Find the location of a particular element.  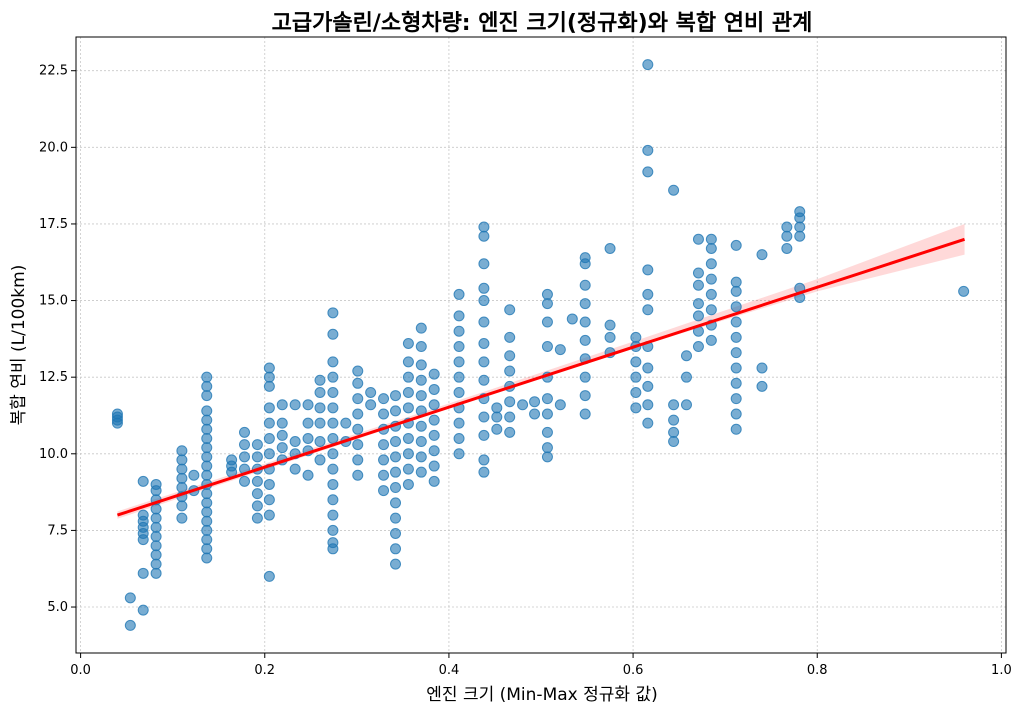

y-axis-title: 복합 연비 (L/100km) is located at coordinates (19, 345).